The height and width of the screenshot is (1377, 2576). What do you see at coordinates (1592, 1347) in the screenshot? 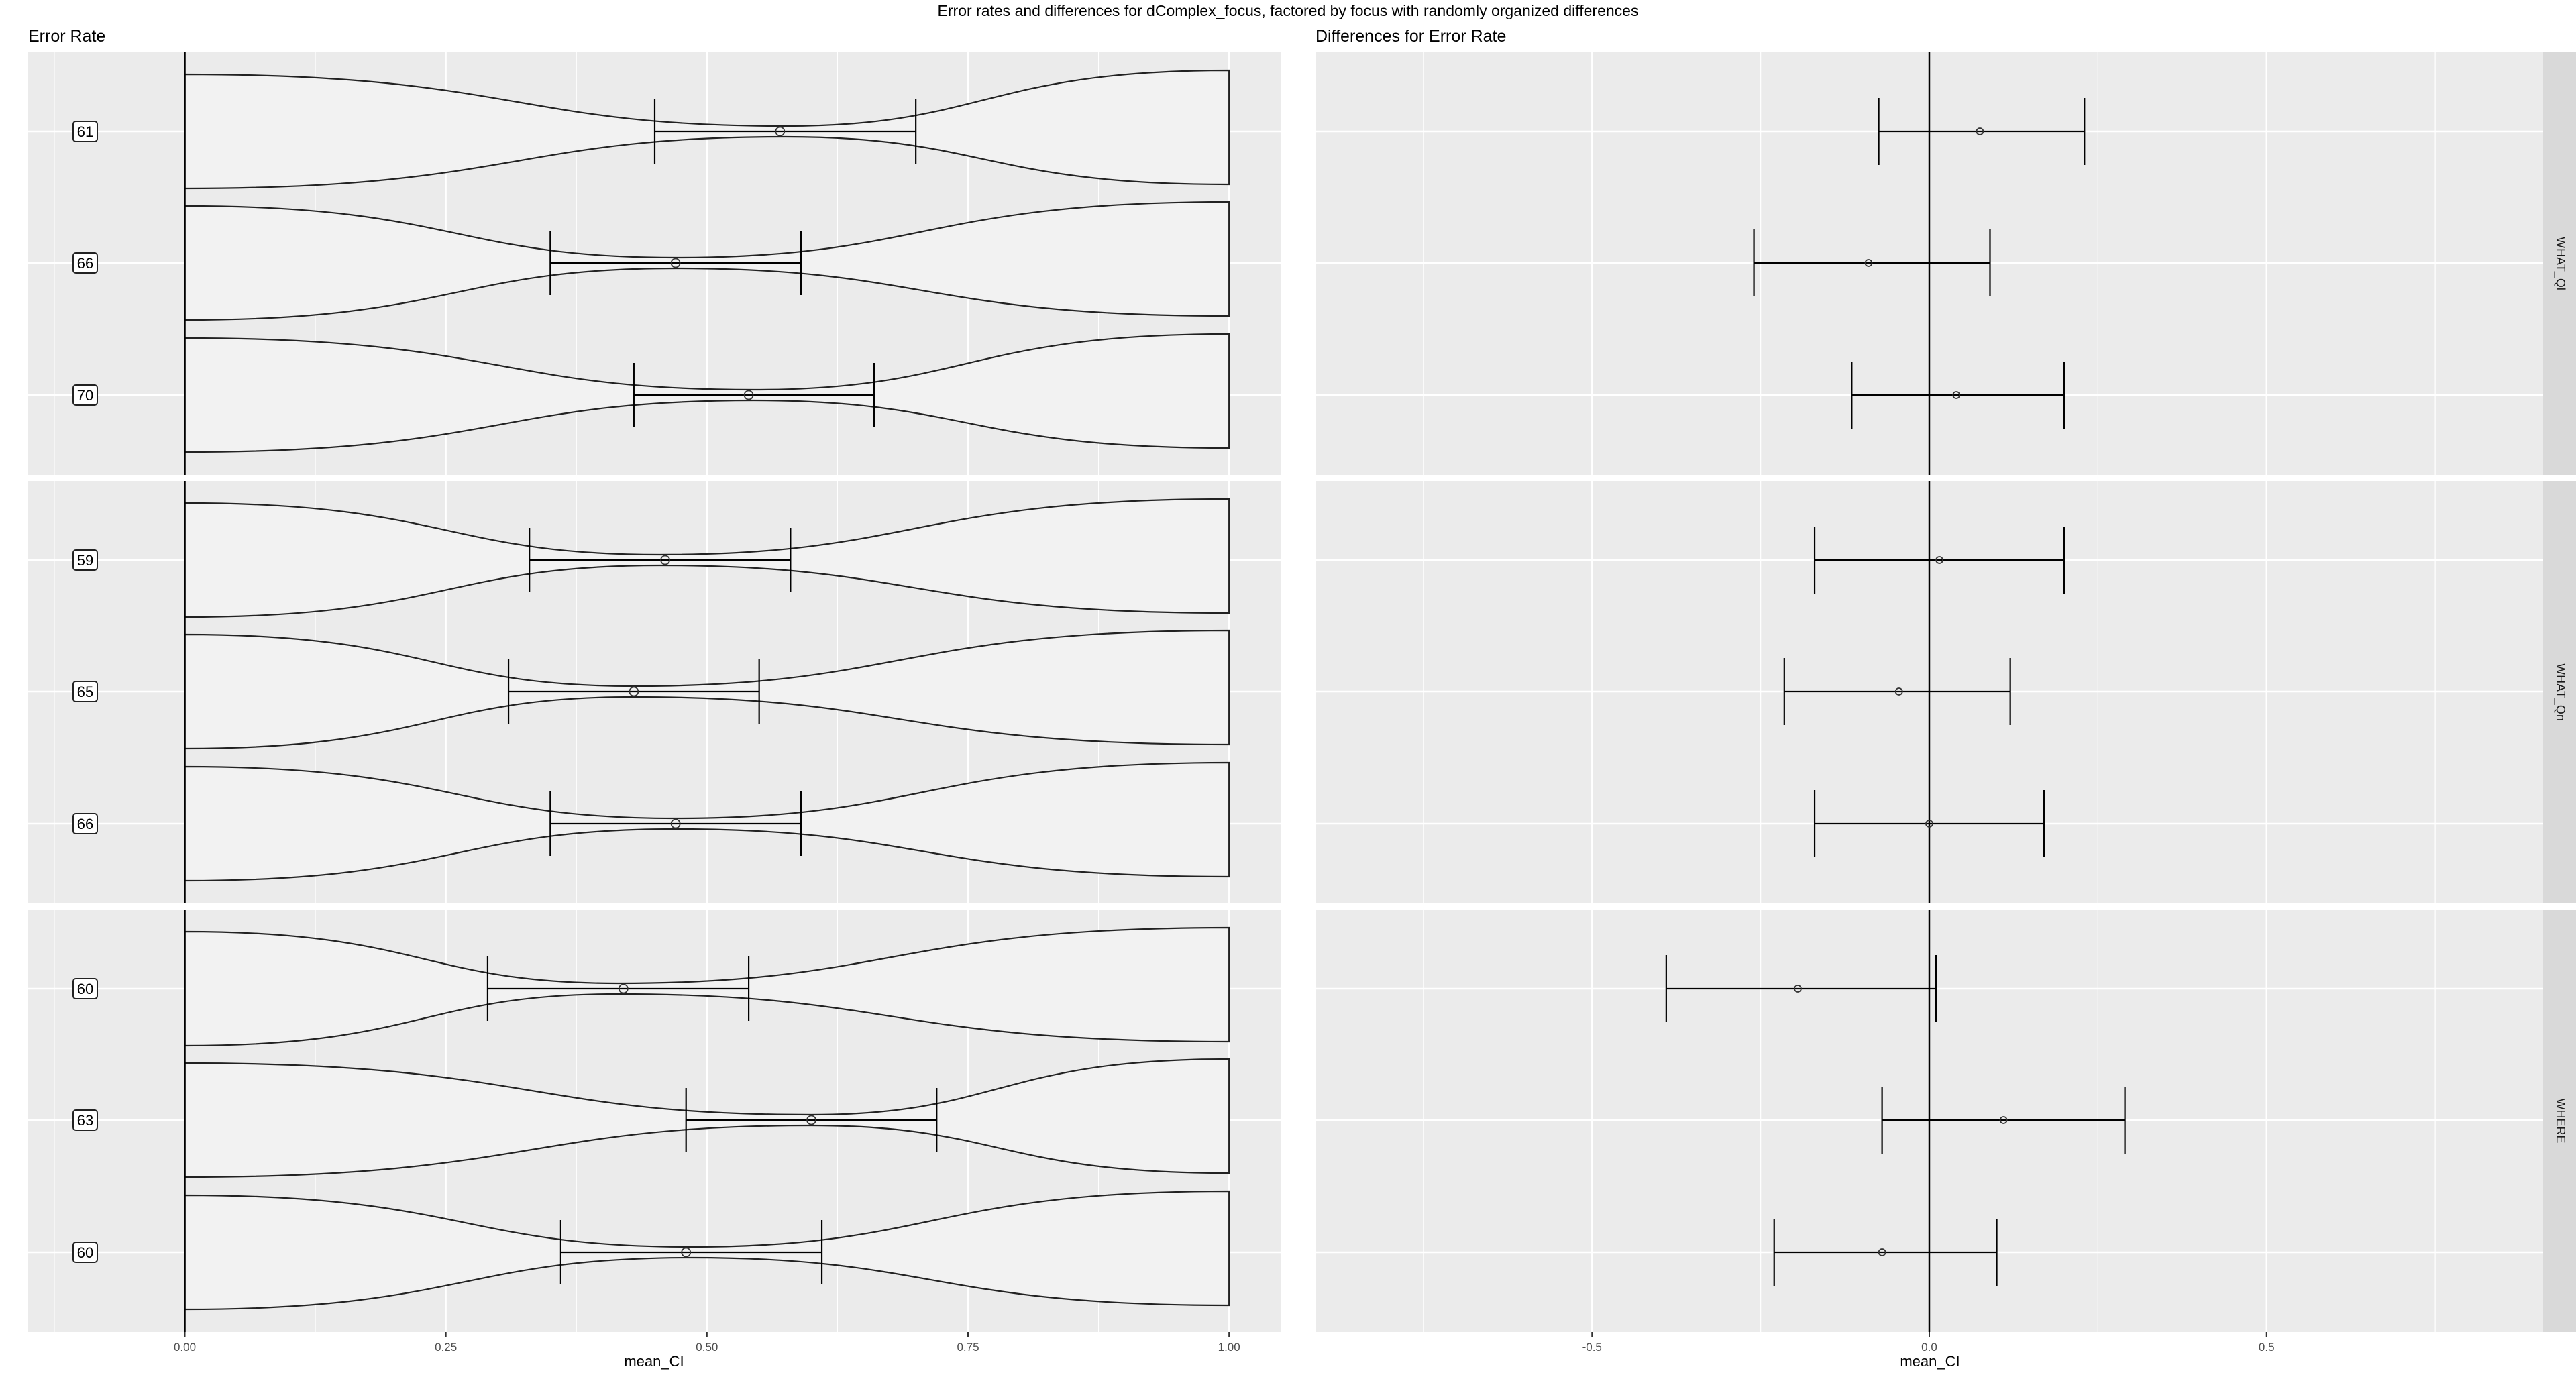
I see `x-tick-label: -0.5` at bounding box center [1592, 1347].